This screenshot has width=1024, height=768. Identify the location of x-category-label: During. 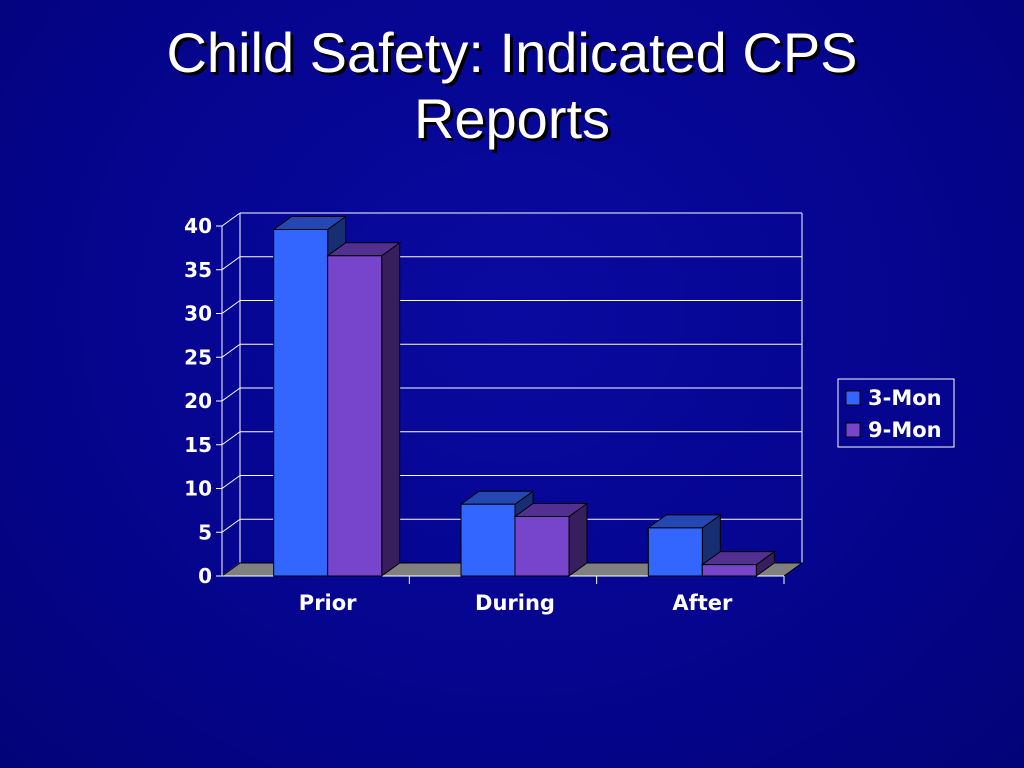
(515, 603).